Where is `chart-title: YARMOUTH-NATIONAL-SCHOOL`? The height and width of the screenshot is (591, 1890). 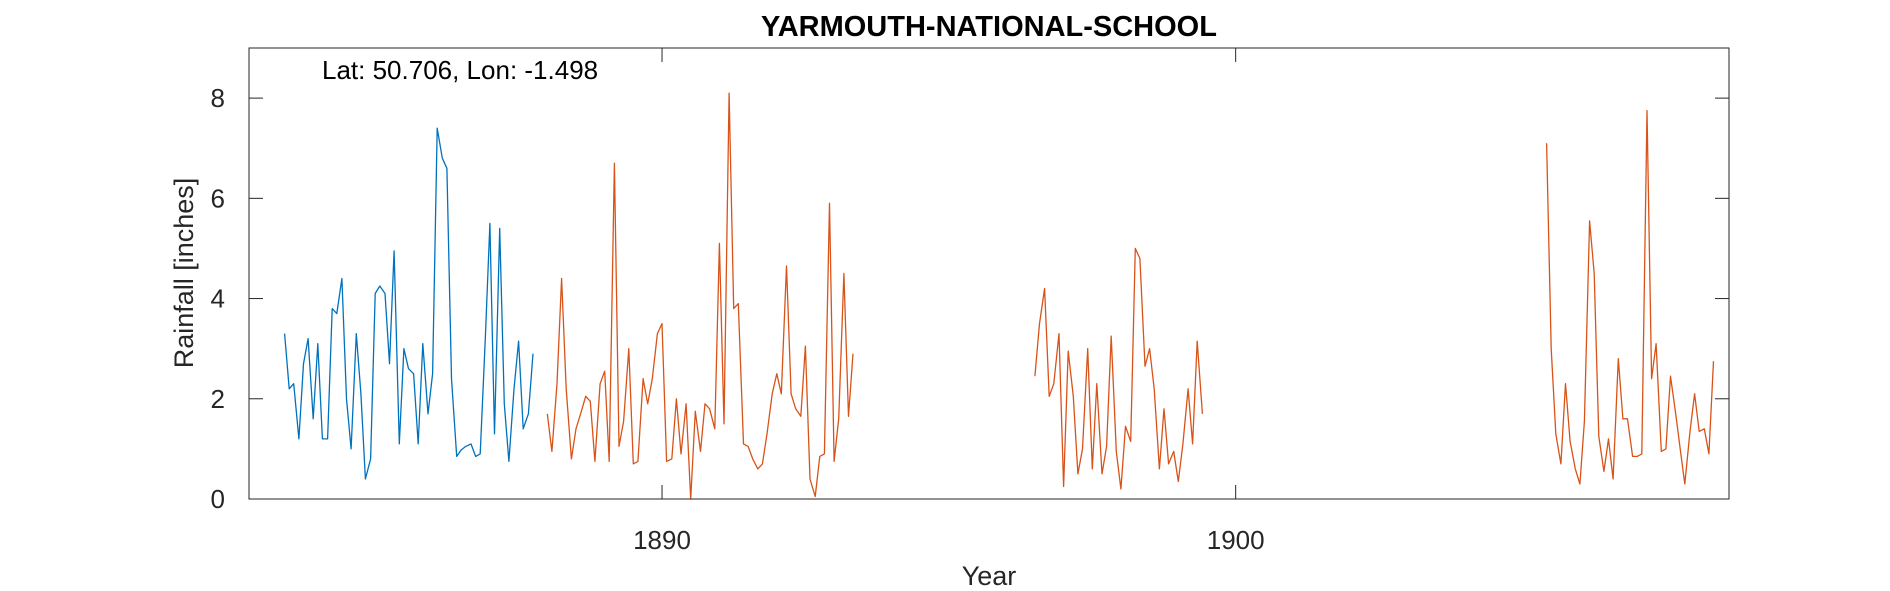
chart-title: YARMOUTH-NATIONAL-SCHOOL is located at coordinates (989, 27).